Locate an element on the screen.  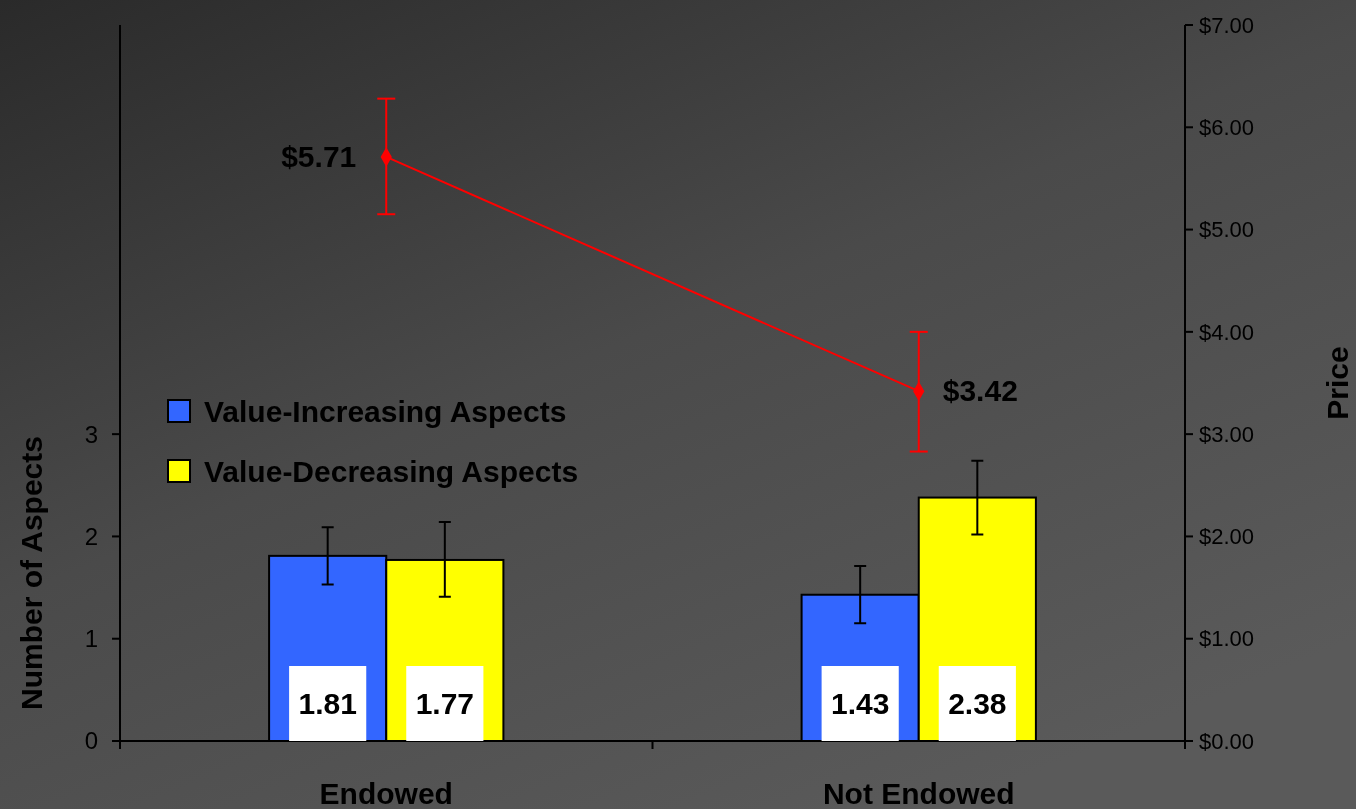
y-tick-label: 1 is located at coordinates (91, 639).